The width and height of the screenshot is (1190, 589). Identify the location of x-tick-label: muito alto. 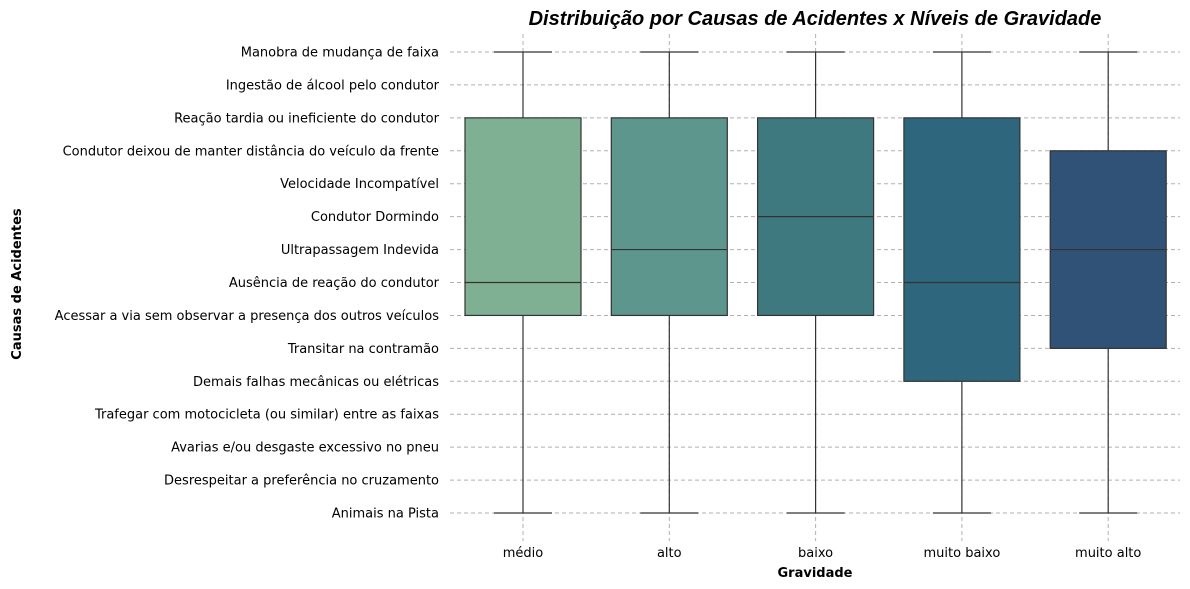
(1108, 553).